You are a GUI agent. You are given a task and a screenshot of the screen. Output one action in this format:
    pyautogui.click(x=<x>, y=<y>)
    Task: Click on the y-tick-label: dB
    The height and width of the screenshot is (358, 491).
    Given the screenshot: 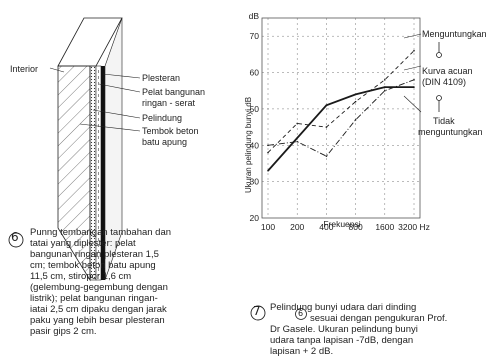 What is the action you would take?
    pyautogui.click(x=254, y=16)
    